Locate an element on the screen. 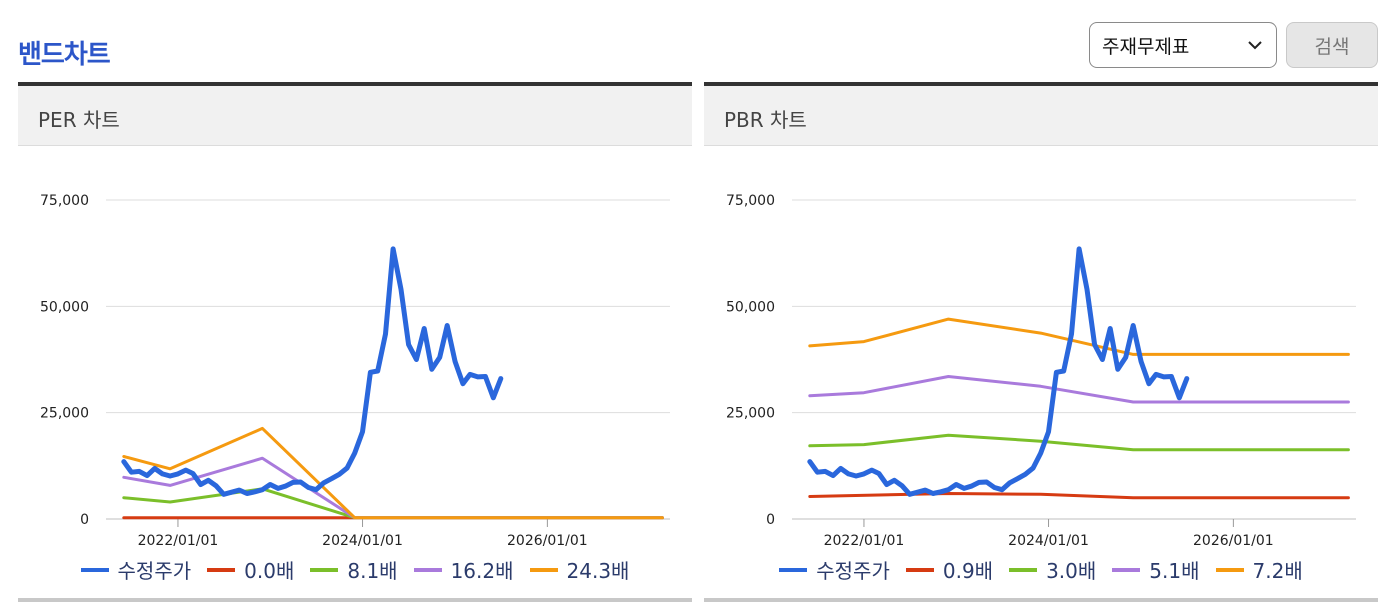 The width and height of the screenshot is (1394, 614). legend-item: 24.3배 is located at coordinates (579, 569).